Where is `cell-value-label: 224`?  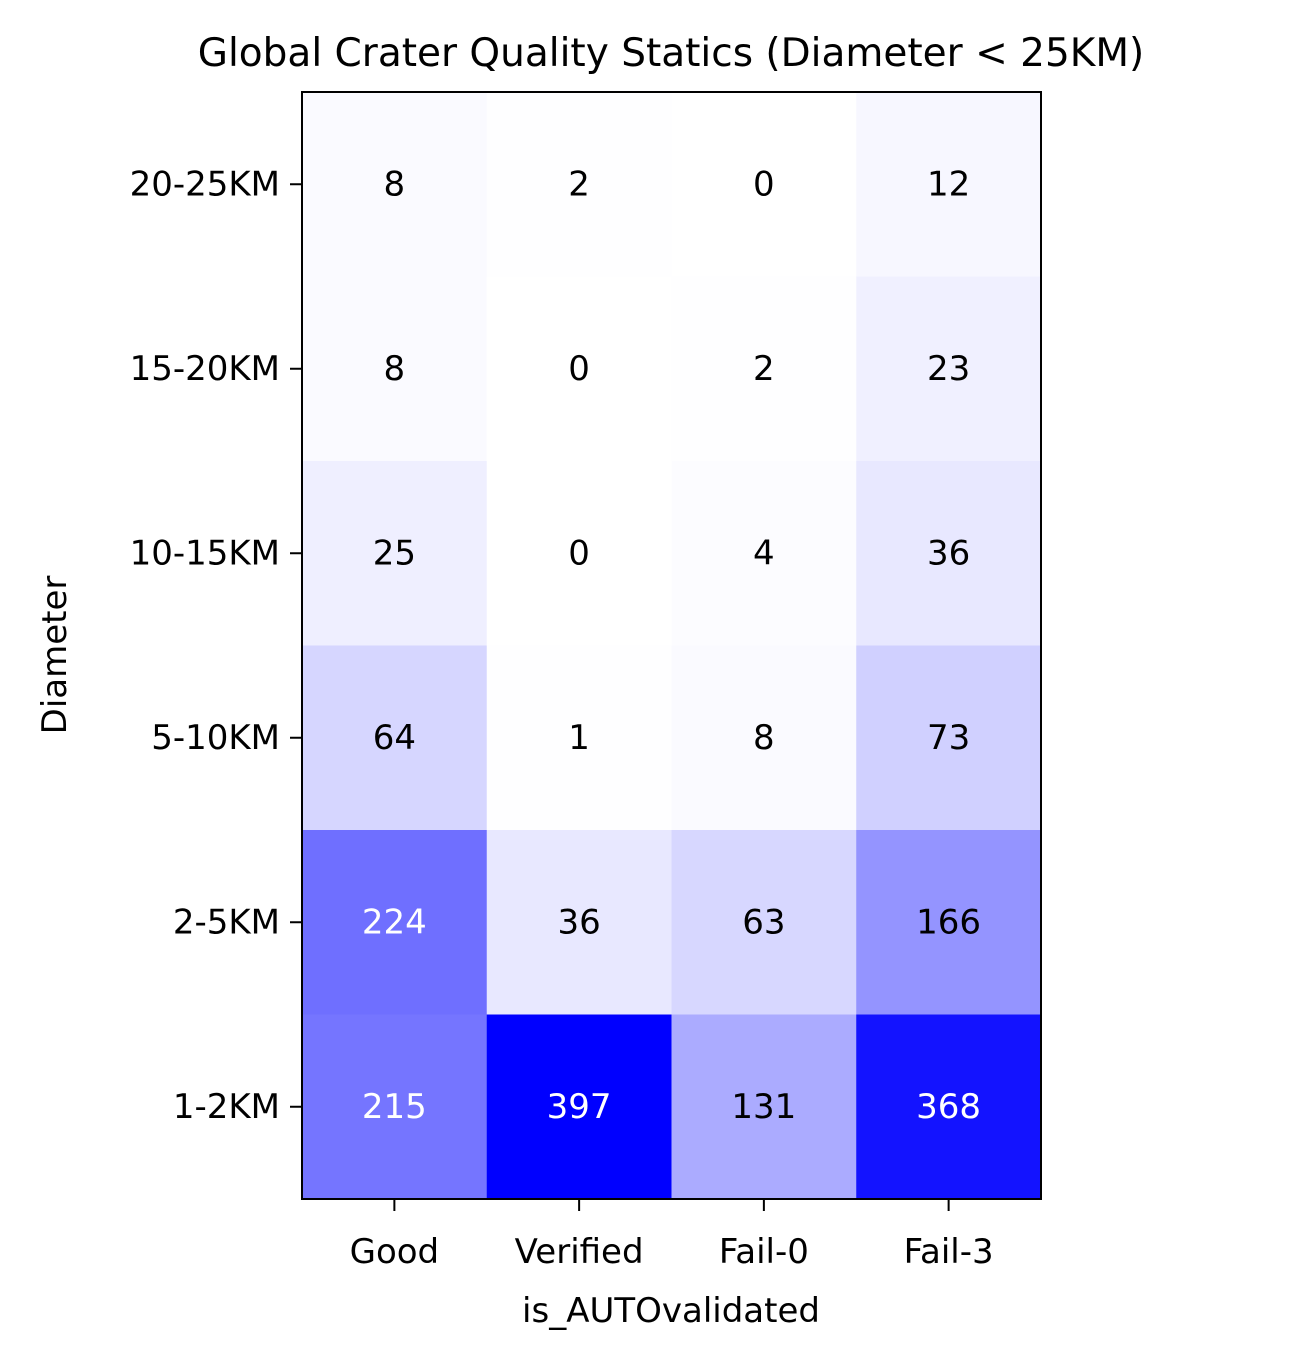 cell-value-label: 224 is located at coordinates (394, 922).